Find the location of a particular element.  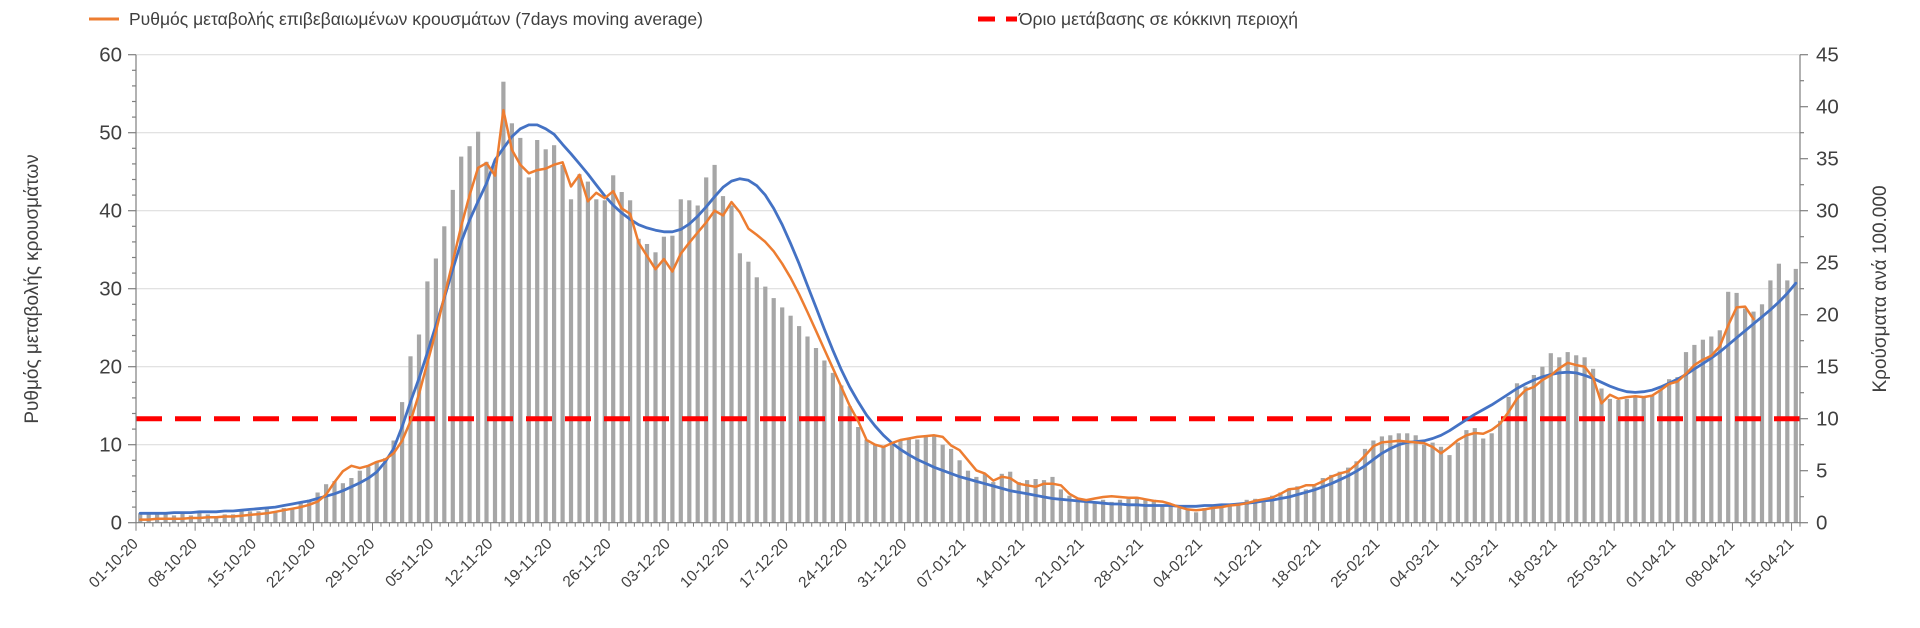

x-tick-label: 04-03-21 is located at coordinates (1415, 564).